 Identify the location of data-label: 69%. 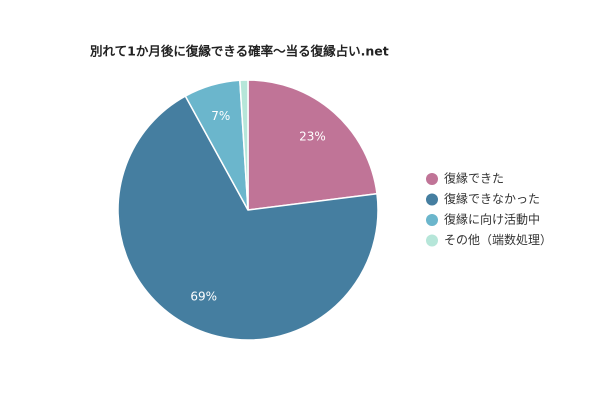
(203, 296).